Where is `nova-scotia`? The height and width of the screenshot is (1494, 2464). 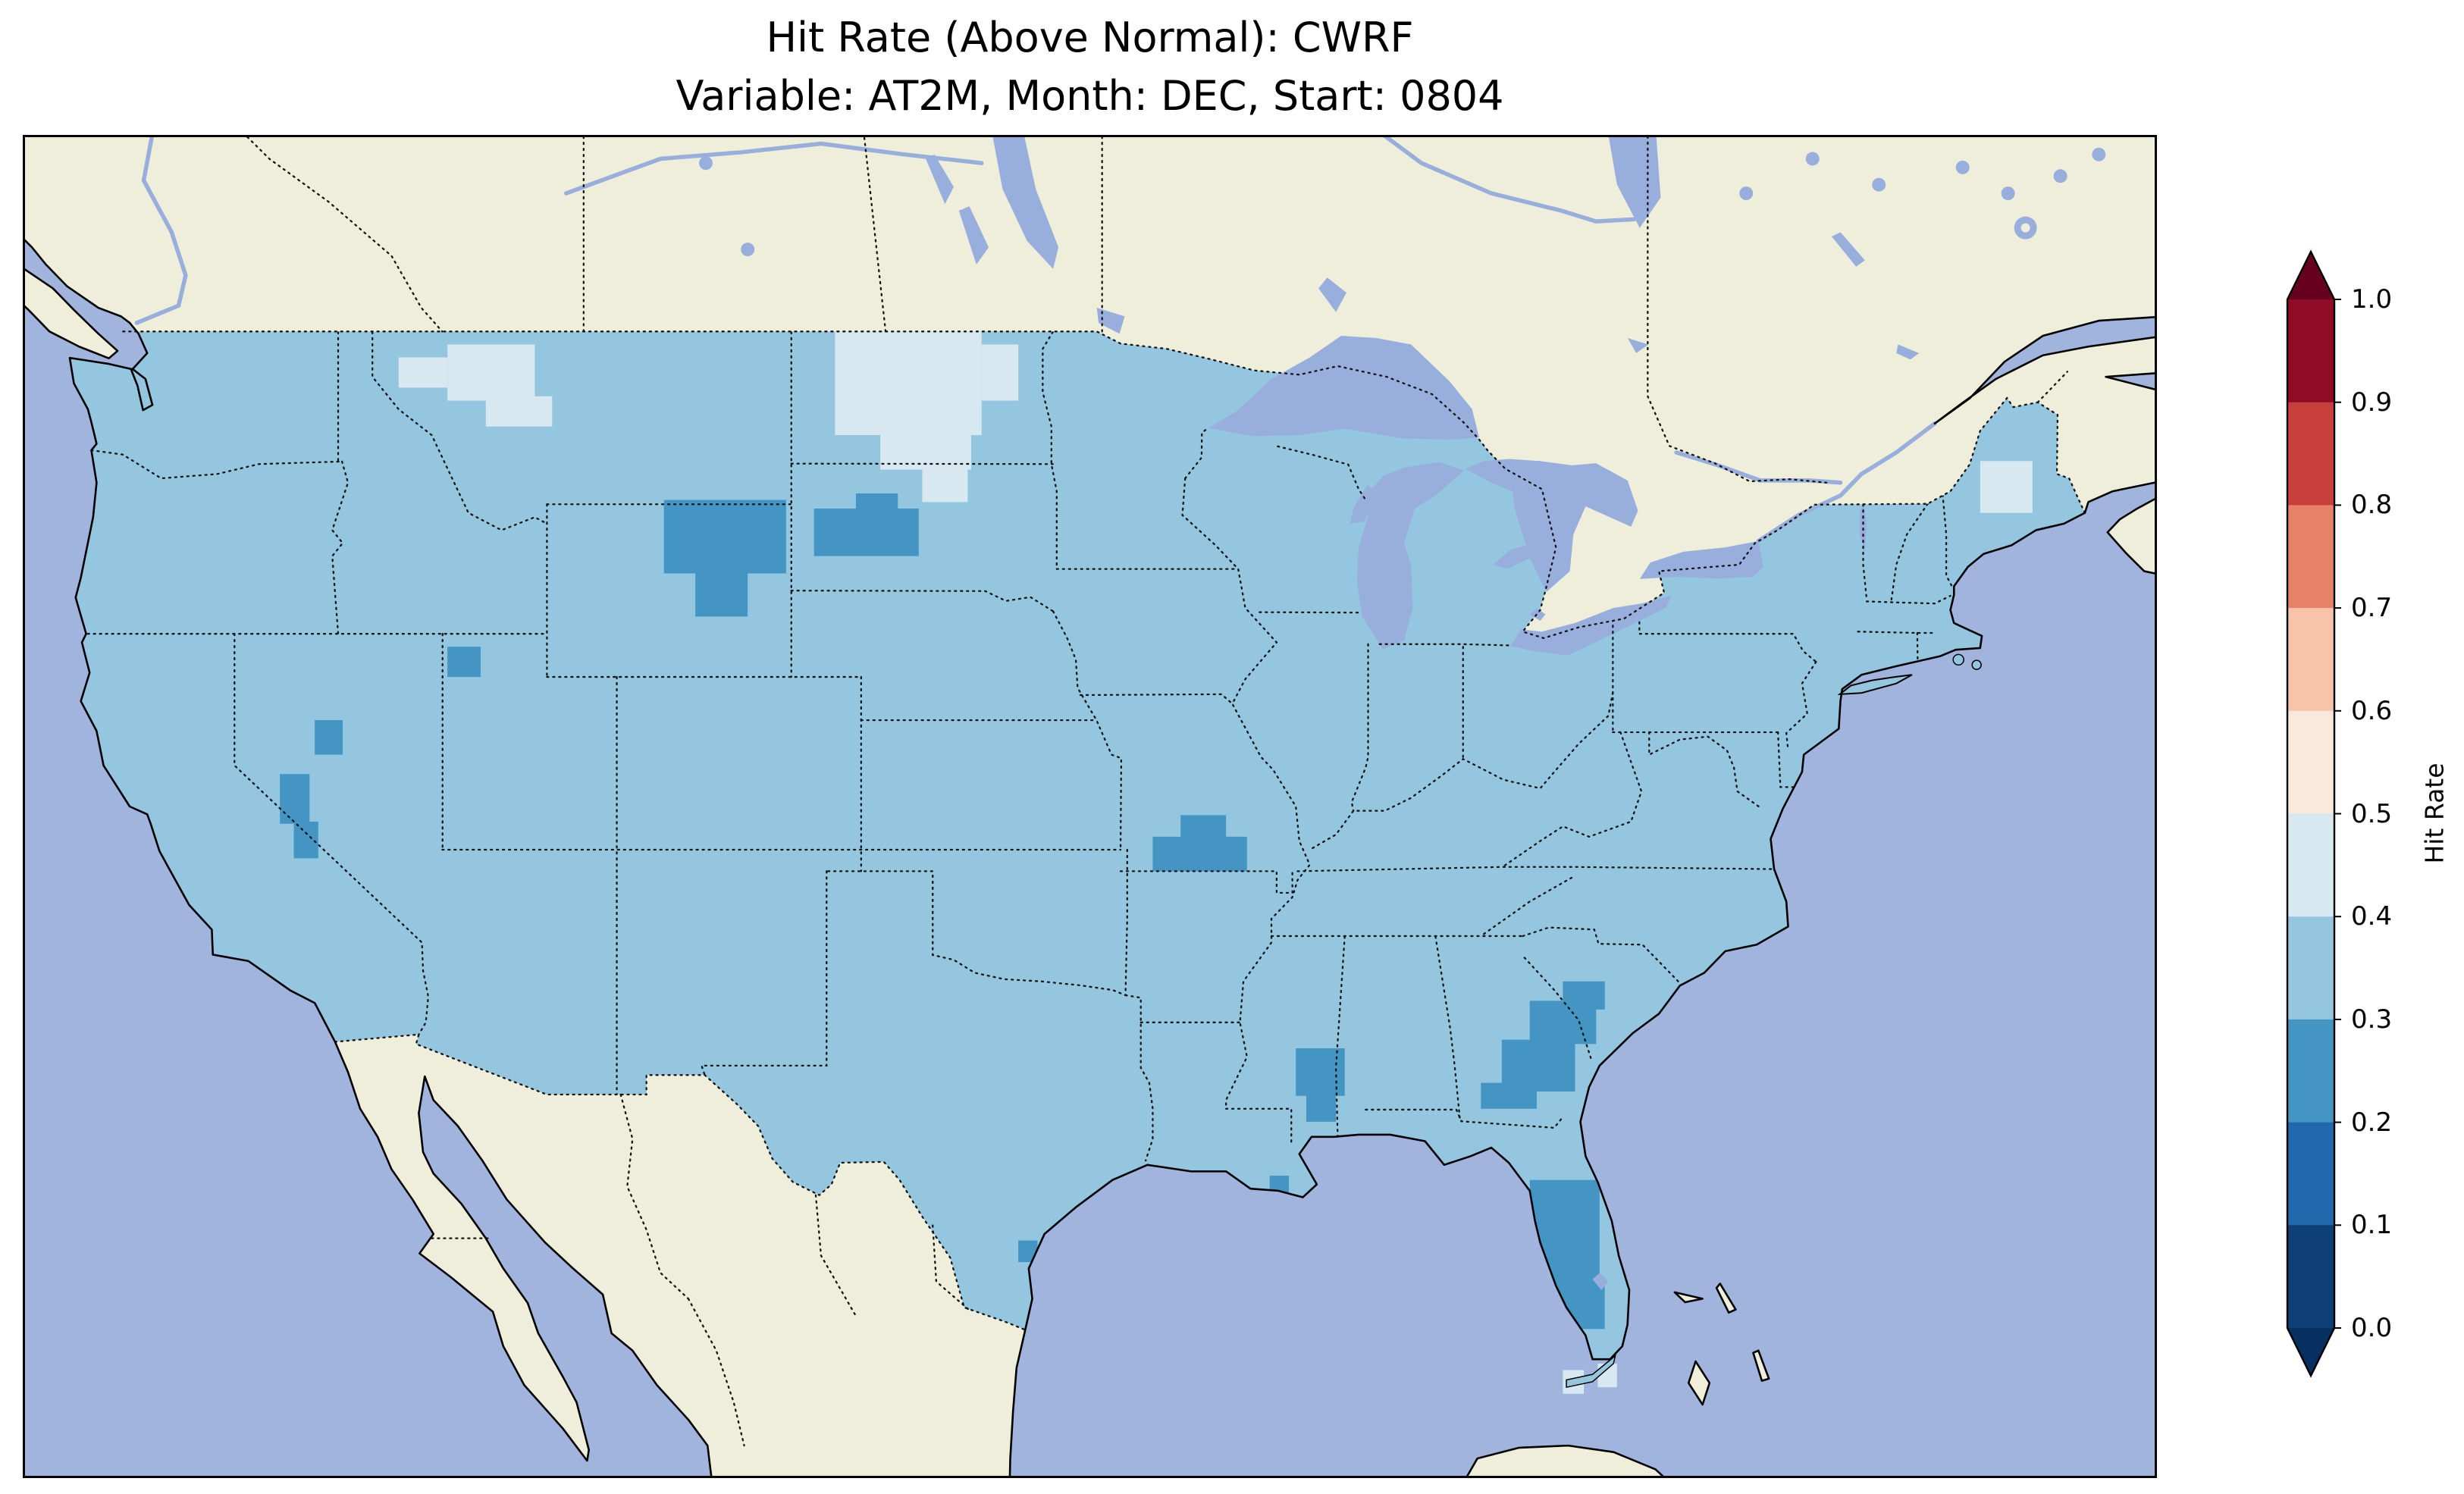
nova-scotia is located at coordinates (2131, 536).